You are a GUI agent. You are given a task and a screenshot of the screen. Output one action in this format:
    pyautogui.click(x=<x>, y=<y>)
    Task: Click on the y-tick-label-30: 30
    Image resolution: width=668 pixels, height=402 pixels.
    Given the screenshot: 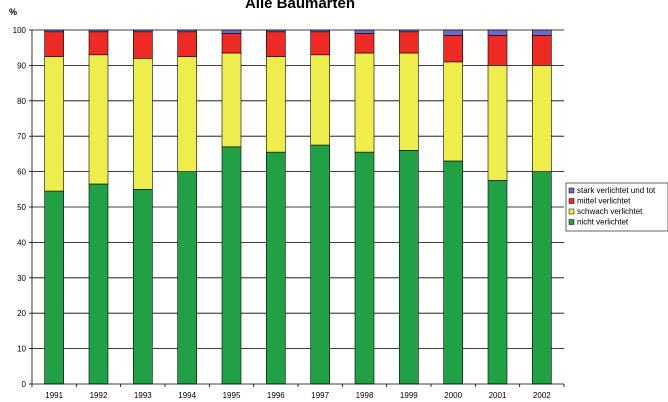 What is the action you would take?
    pyautogui.click(x=21, y=278)
    